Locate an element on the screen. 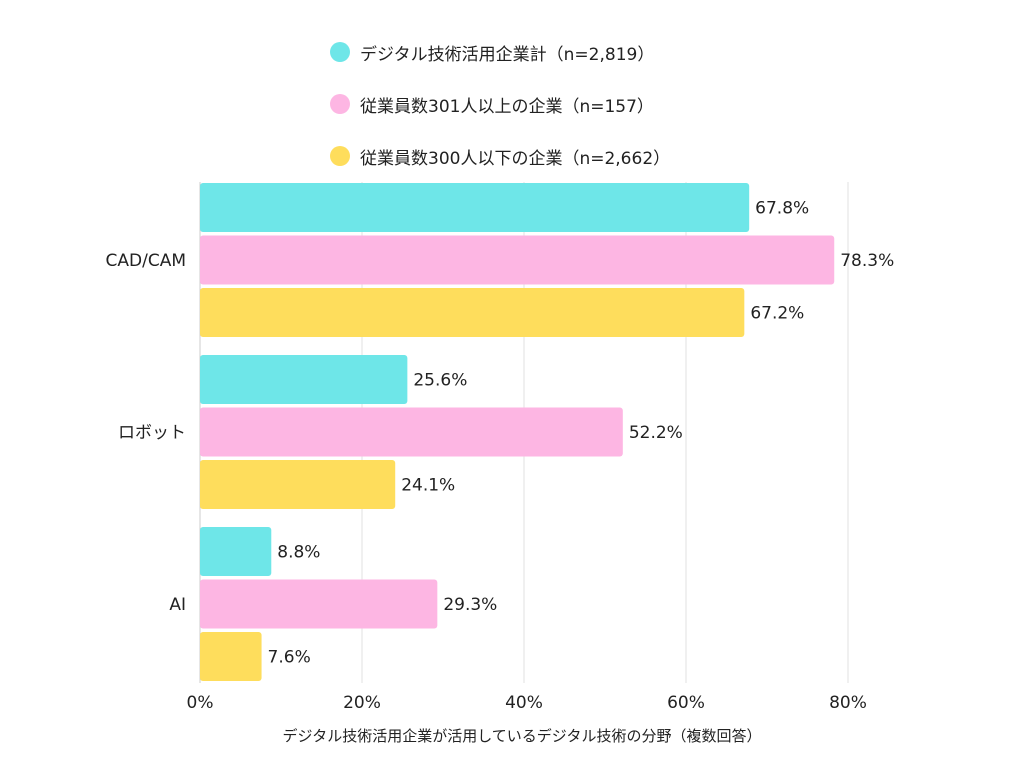 This screenshot has width=1024, height=768. legend-swatch-small is located at coordinates (340, 156).